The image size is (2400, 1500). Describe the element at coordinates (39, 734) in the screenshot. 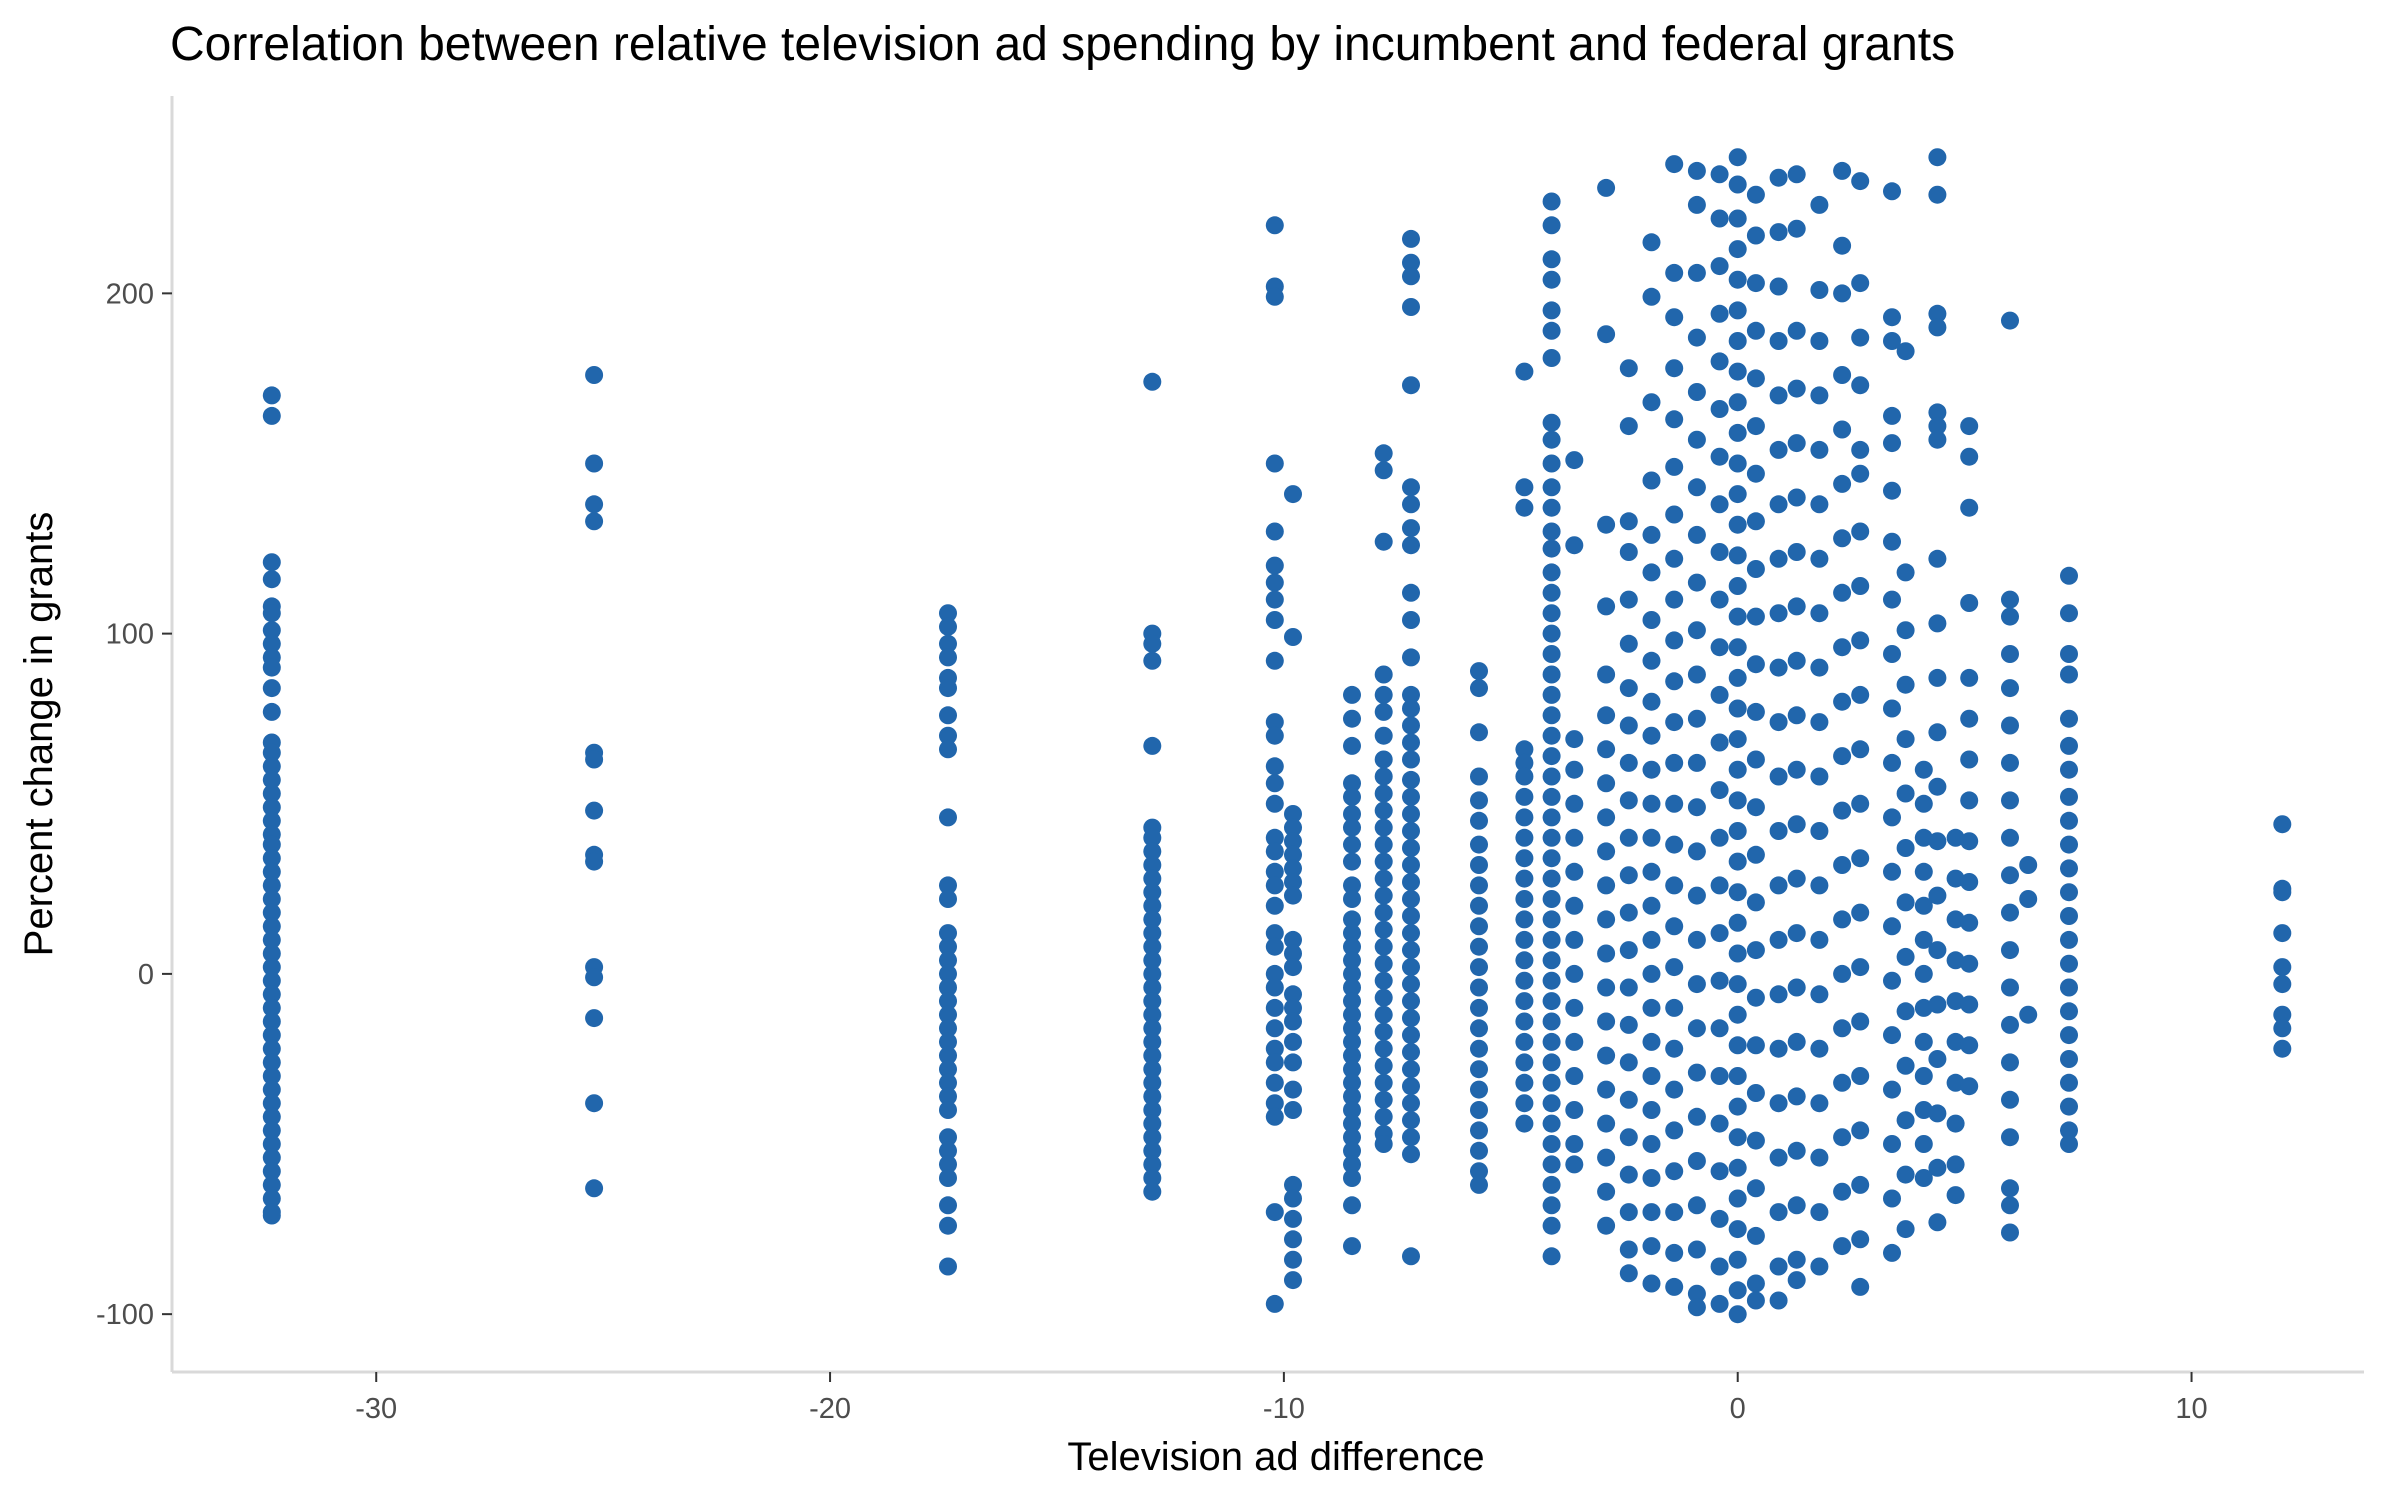

I see `y-axis-title: Percent change in grants` at that location.